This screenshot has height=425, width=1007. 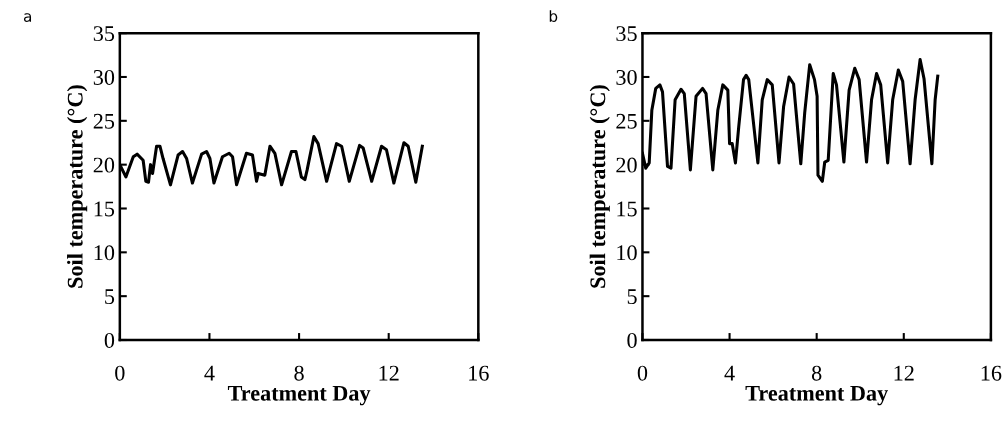 What do you see at coordinates (553, 16) in the screenshot?
I see `chart-title: b` at bounding box center [553, 16].